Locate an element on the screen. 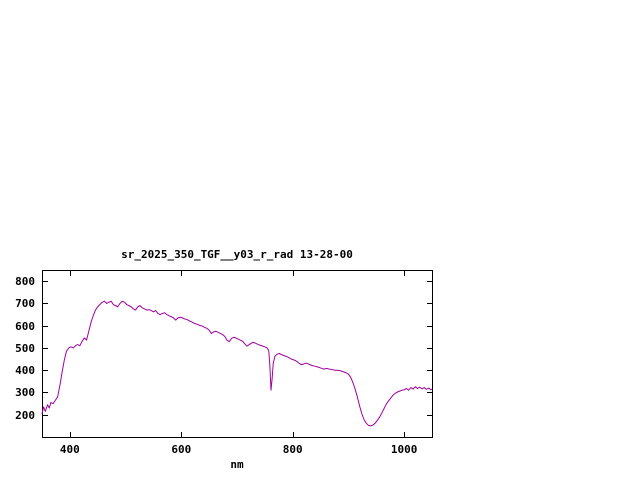 The height and width of the screenshot is (480, 640). y-tick-label: 200 is located at coordinates (25, 415).